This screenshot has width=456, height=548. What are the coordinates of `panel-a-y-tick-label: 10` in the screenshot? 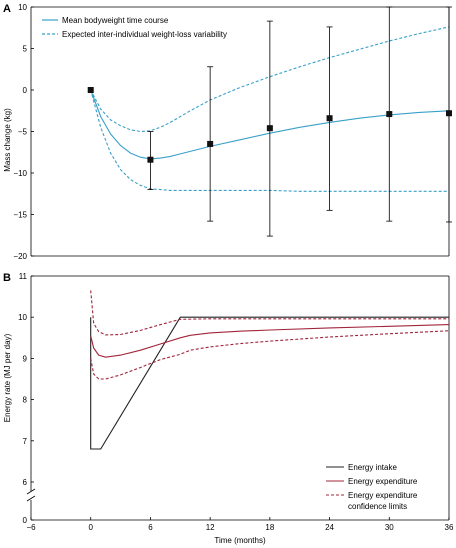 It's located at (22, 7).